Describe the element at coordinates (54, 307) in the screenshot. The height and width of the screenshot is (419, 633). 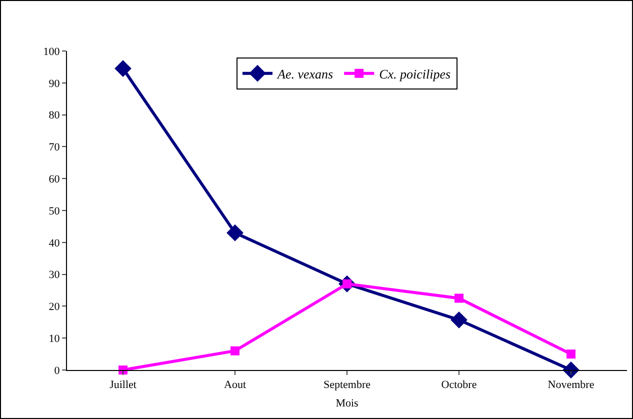
I see `y-tick-label: 20` at that location.